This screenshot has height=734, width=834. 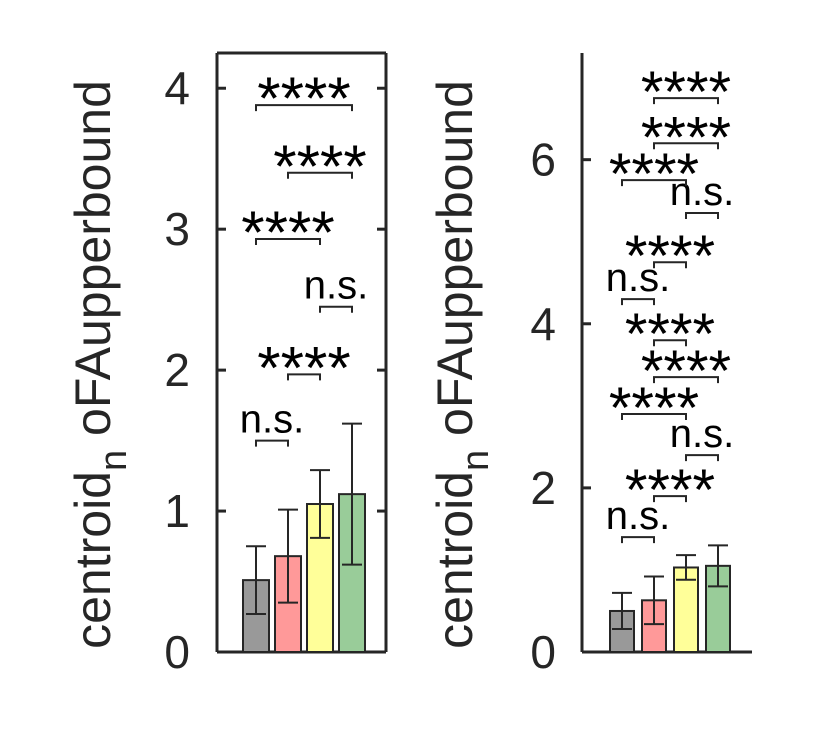 What do you see at coordinates (177, 229) in the screenshot?
I see `y-tick-label: 3` at bounding box center [177, 229].